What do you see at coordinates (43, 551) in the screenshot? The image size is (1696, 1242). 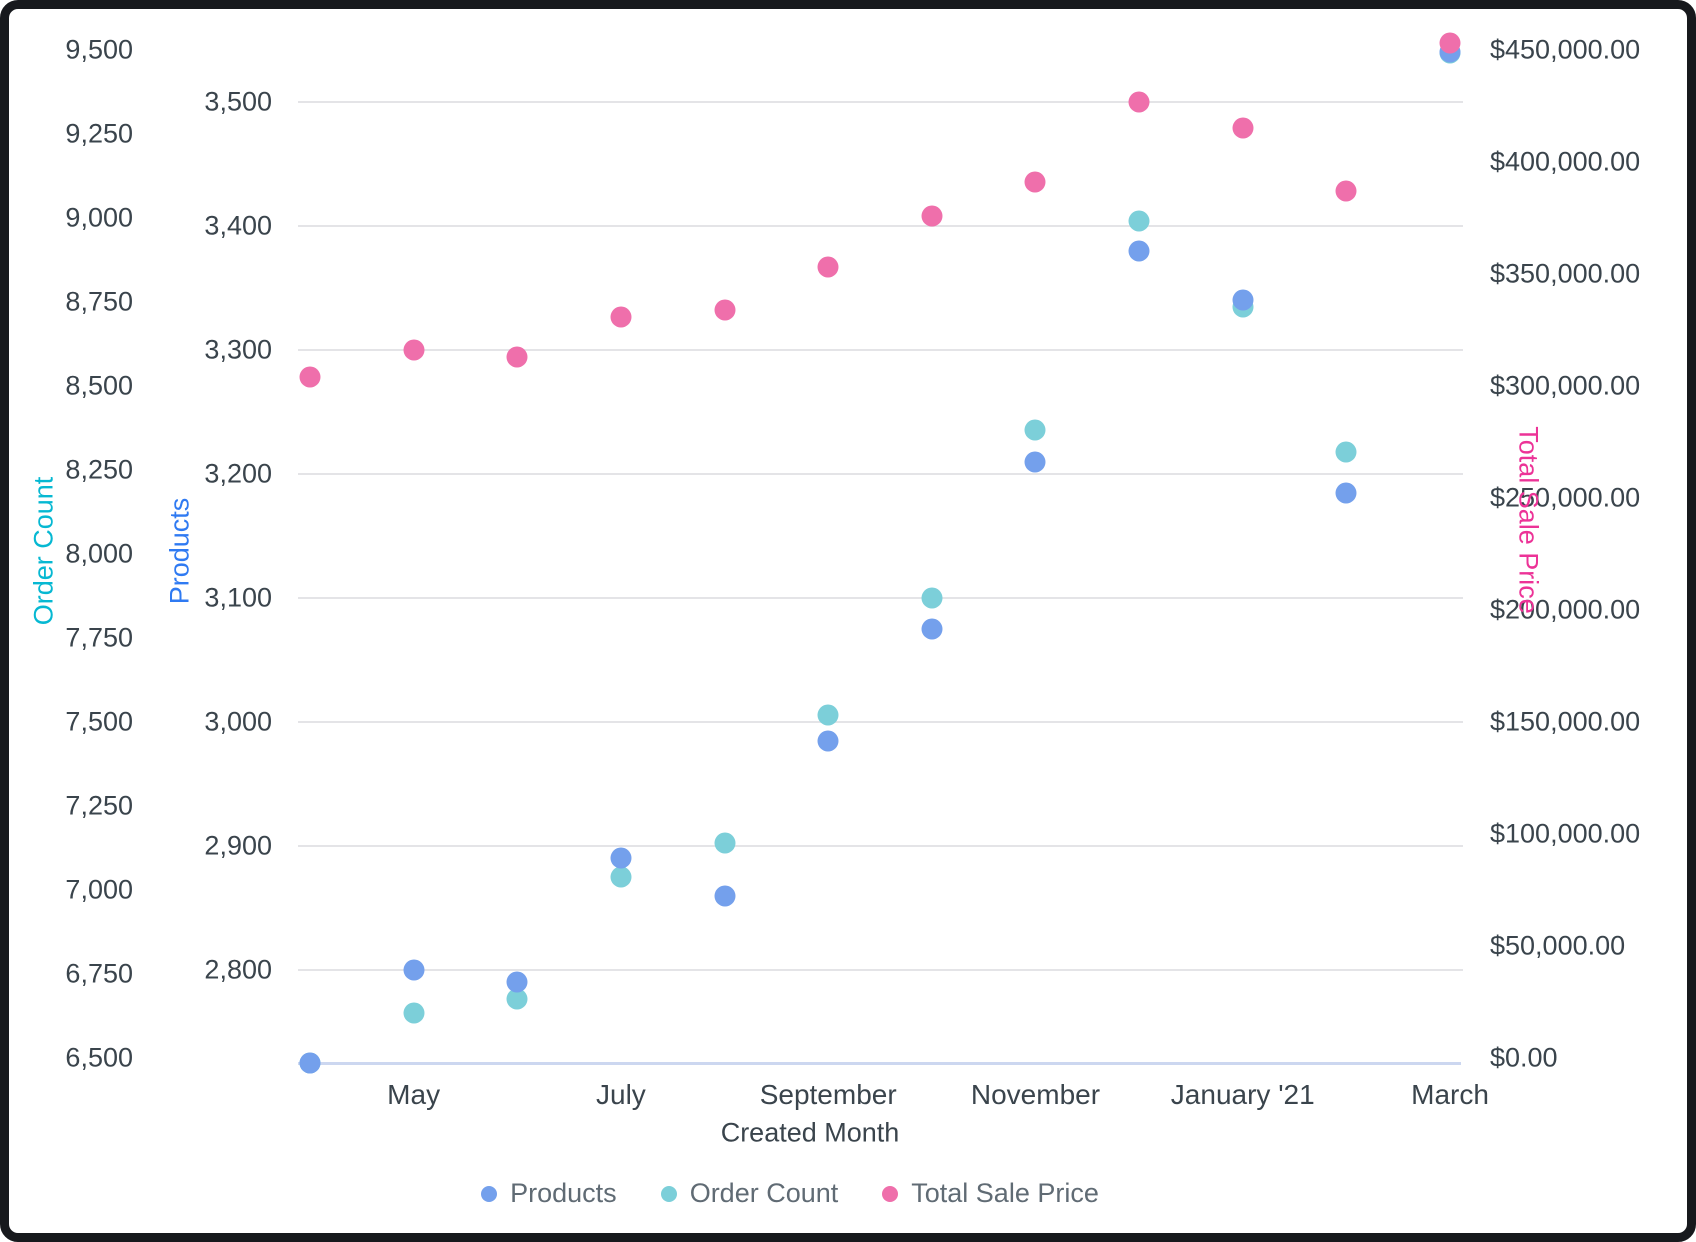 I see `y-axis-title-order-count: Order Count` at bounding box center [43, 551].